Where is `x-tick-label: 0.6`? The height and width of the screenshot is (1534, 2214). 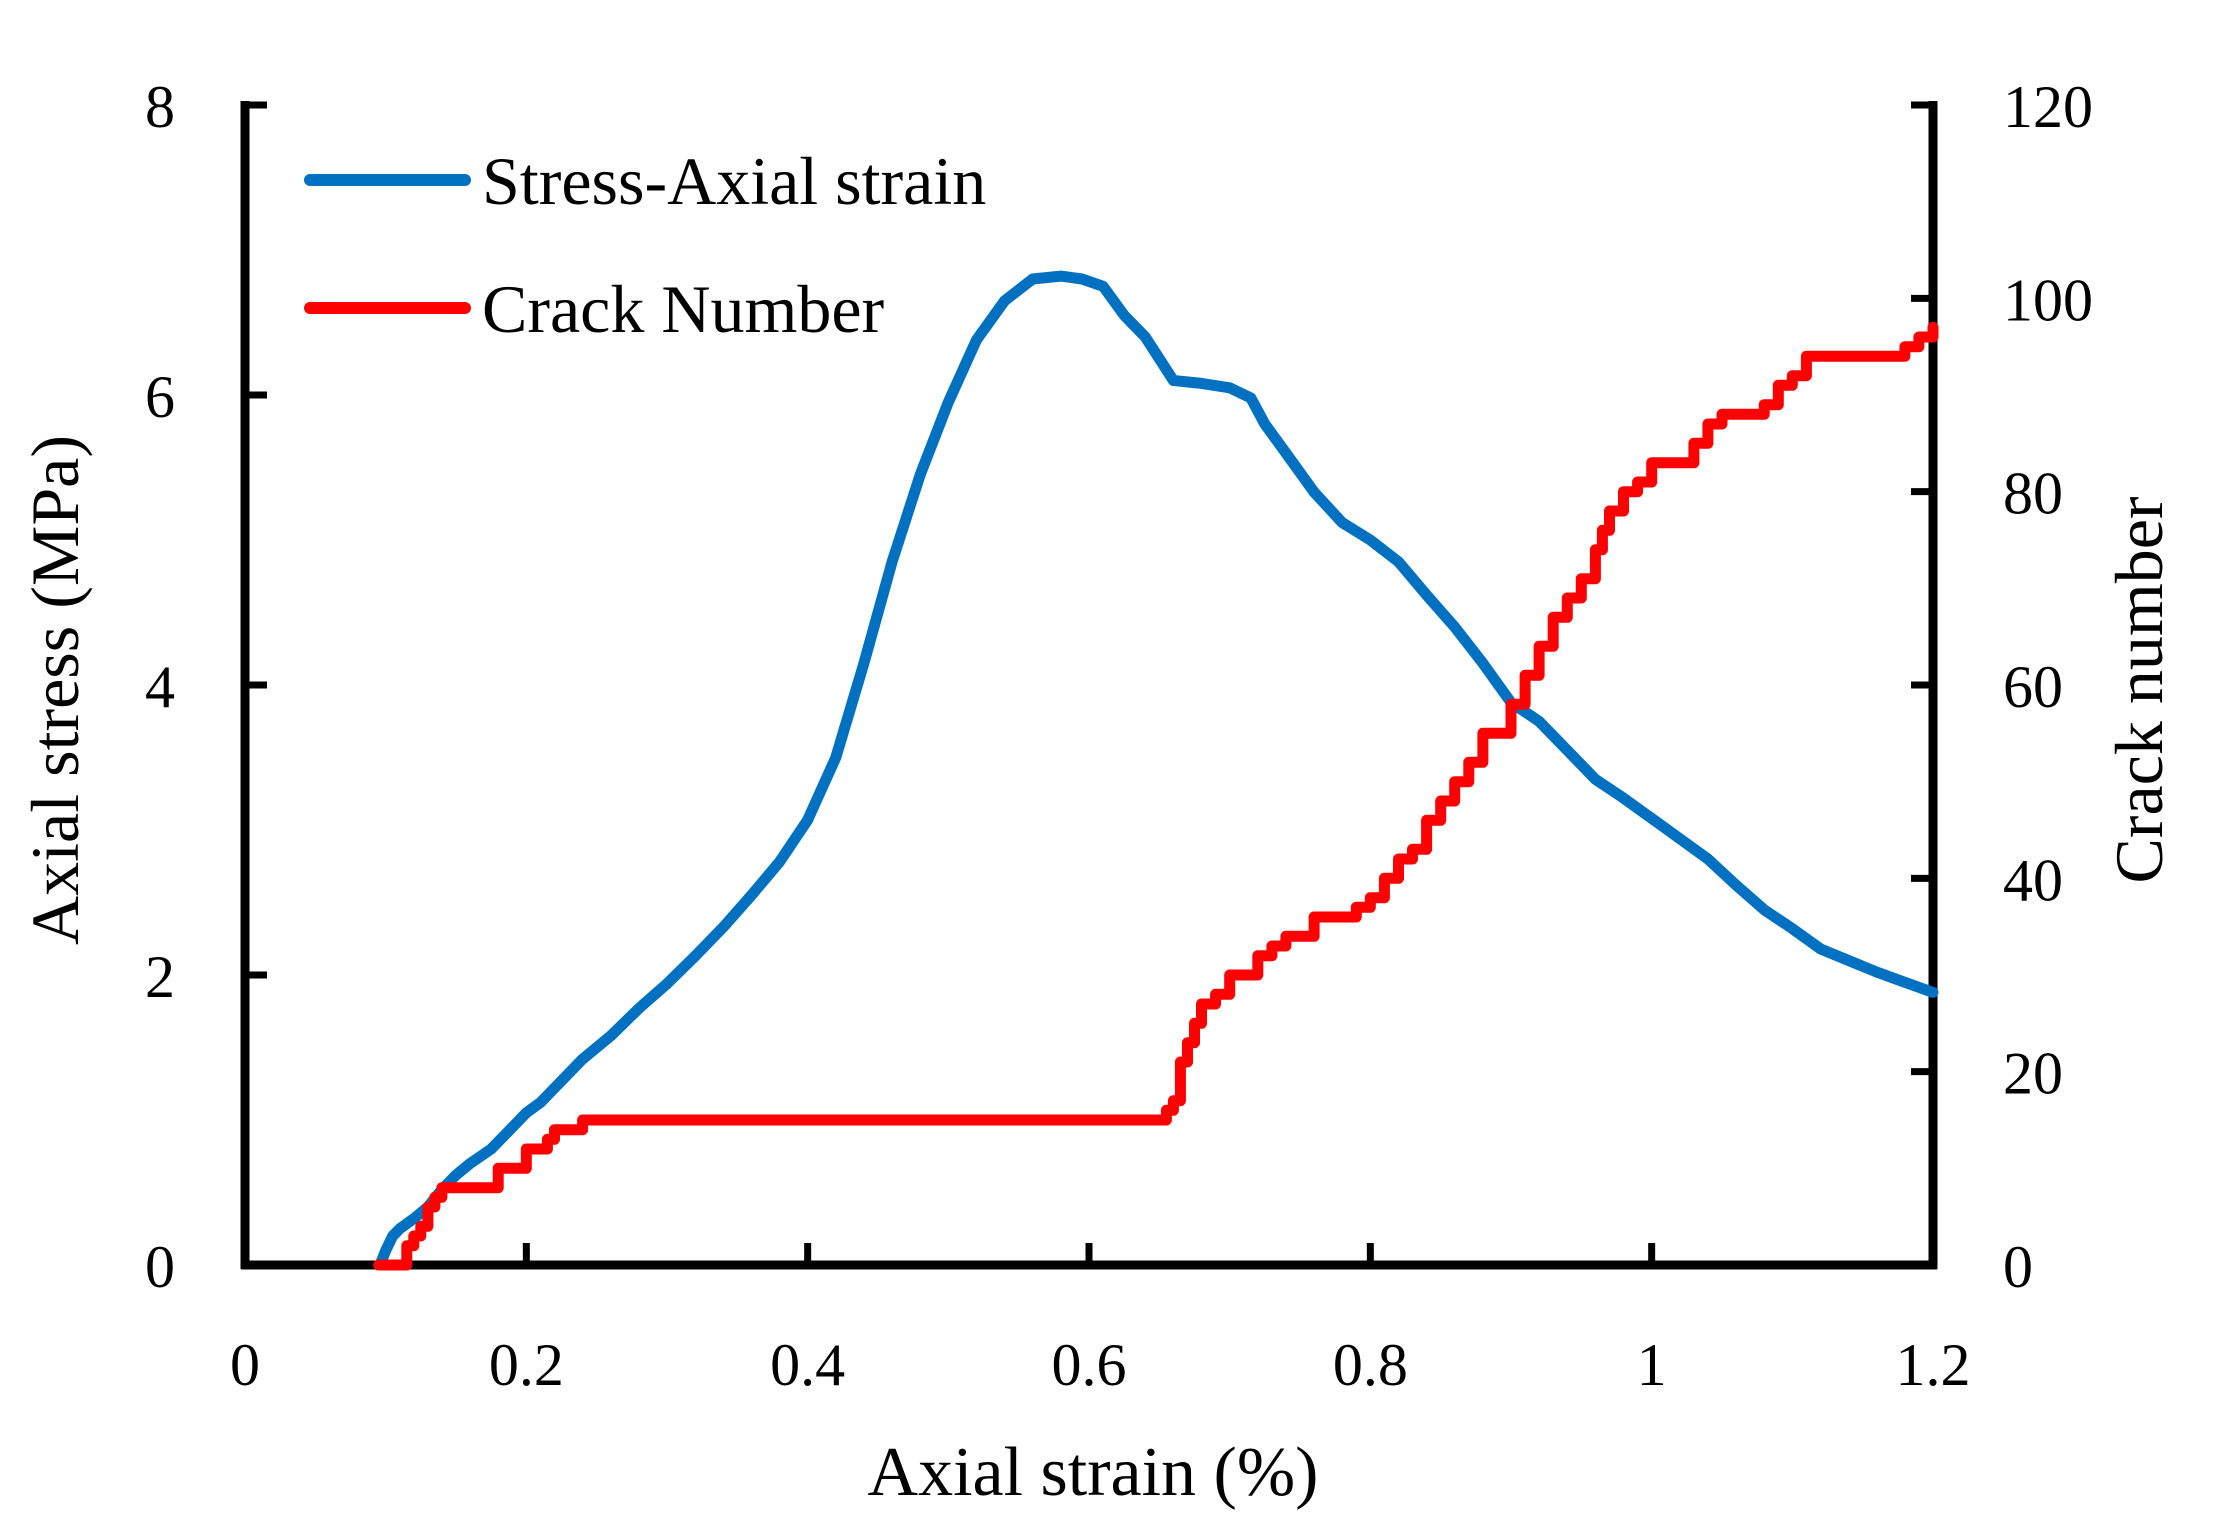 x-tick-label: 0.6 is located at coordinates (1089, 1365).